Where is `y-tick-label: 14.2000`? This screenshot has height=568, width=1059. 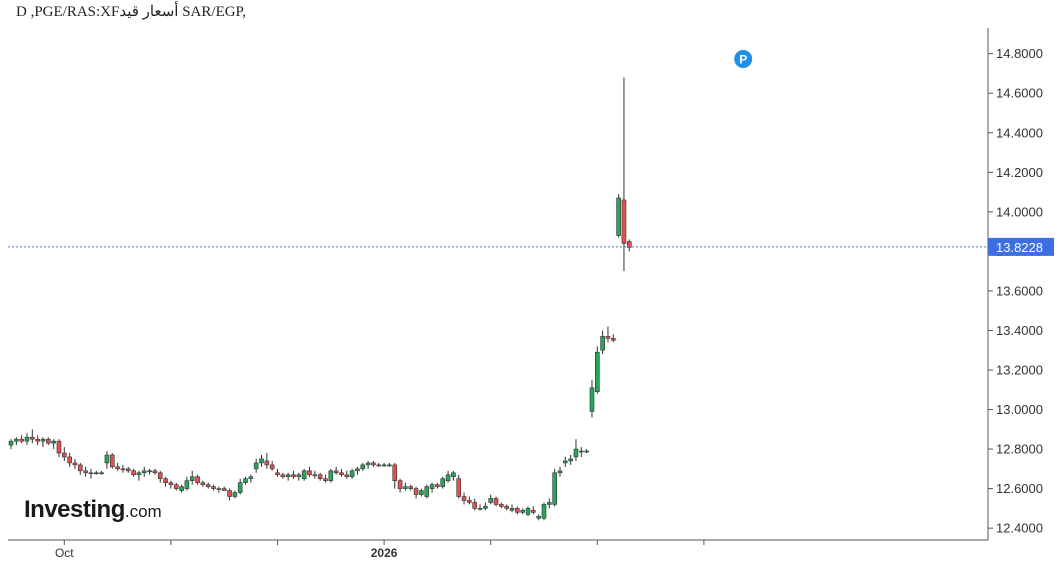 y-tick-label: 14.2000 is located at coordinates (1019, 172).